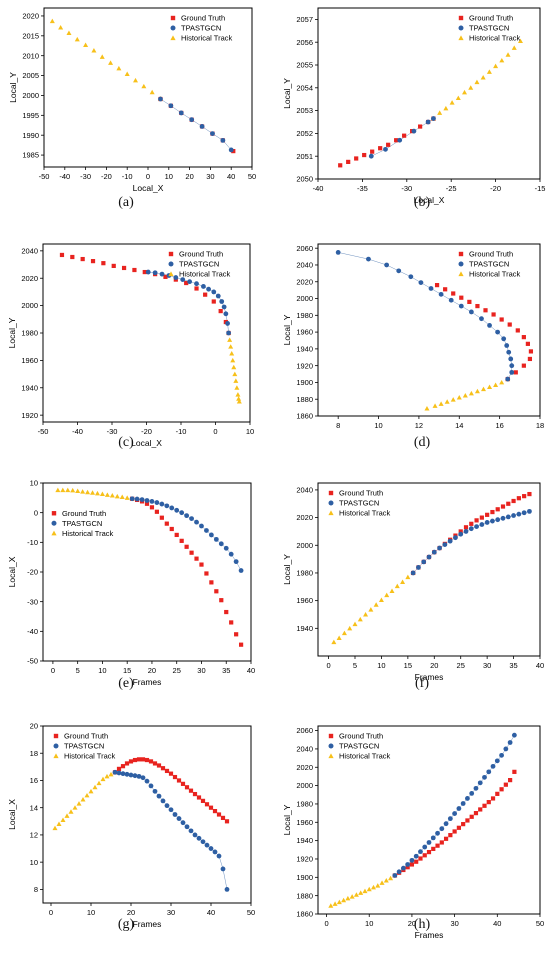  I want to click on x-axis-label: Frames, so click(429, 935).